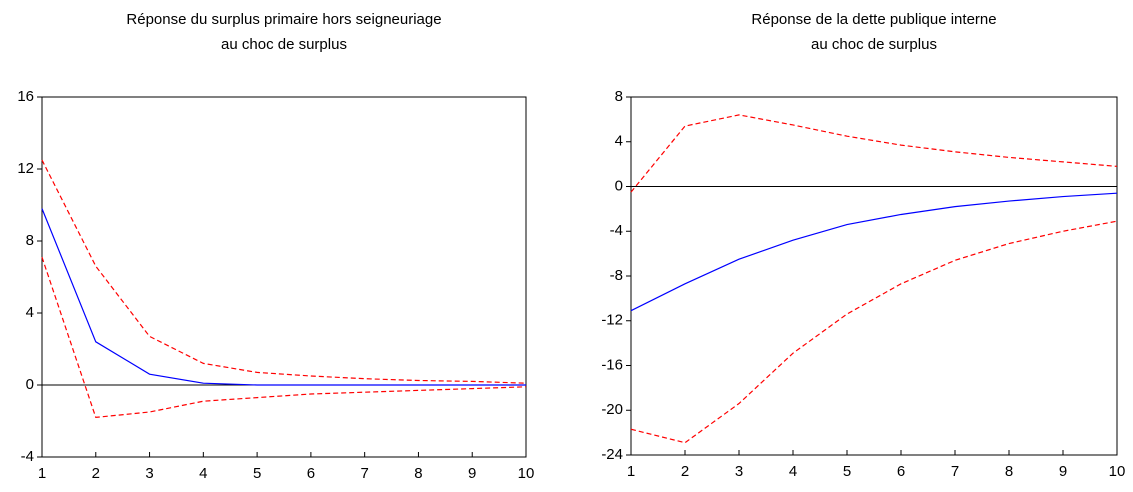 Image resolution: width=1133 pixels, height=492 pixels. I want to click on y-tick-label: -8, so click(616, 275).